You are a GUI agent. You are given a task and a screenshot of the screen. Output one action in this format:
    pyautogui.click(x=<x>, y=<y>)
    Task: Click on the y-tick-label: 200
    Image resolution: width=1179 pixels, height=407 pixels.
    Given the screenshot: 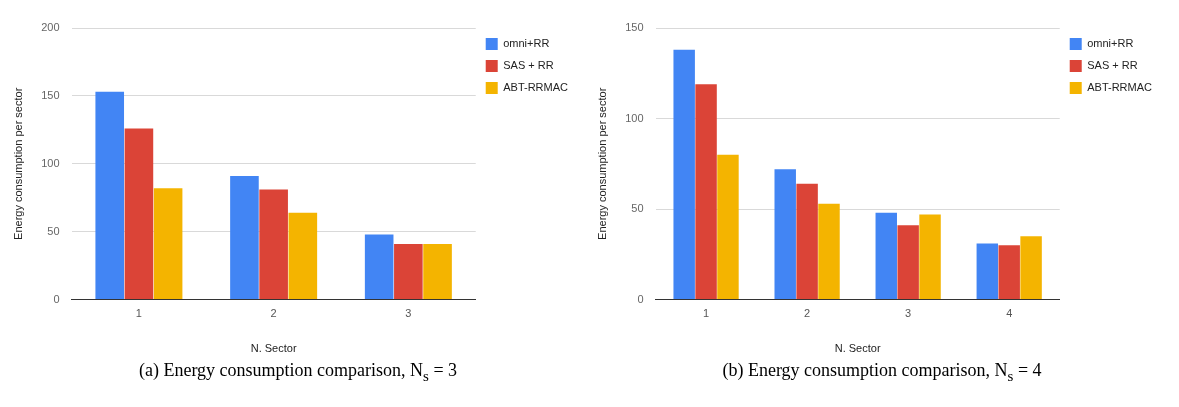 What is the action you would take?
    pyautogui.click(x=50, y=27)
    